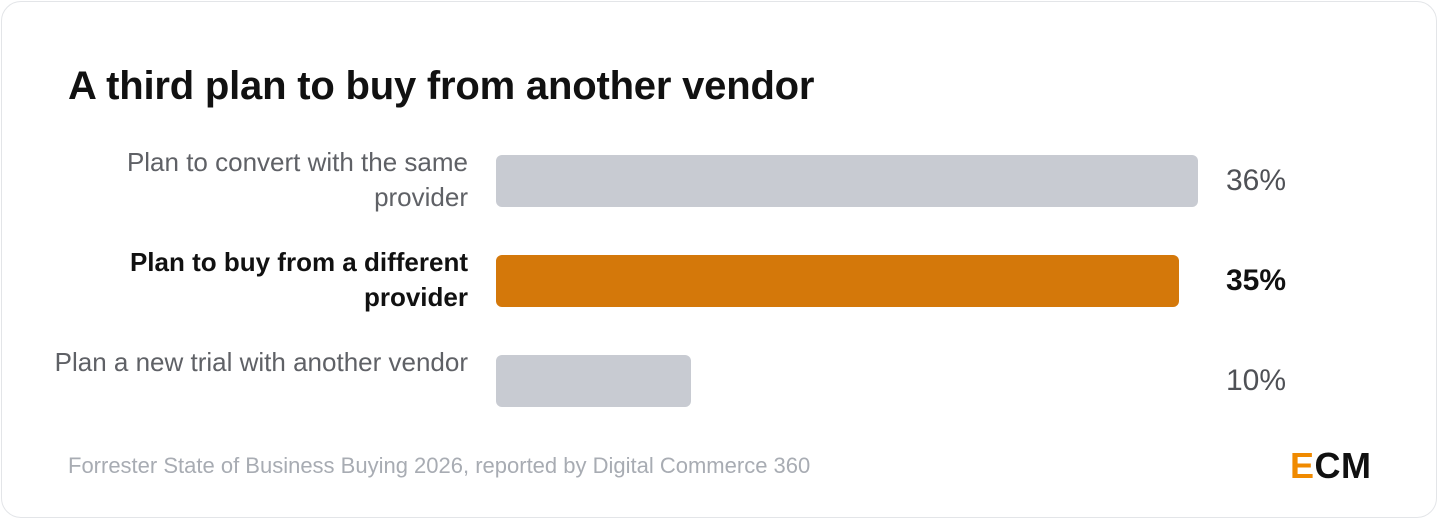 The height and width of the screenshot is (521, 1440). I want to click on bar-value-label: 36%, so click(1256, 180).